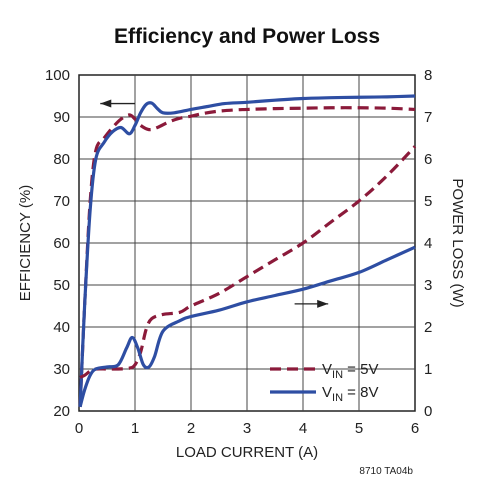 This screenshot has width=483, height=500. I want to click on y-axis-label-right: POWER LOSS (W), so click(457, 242).